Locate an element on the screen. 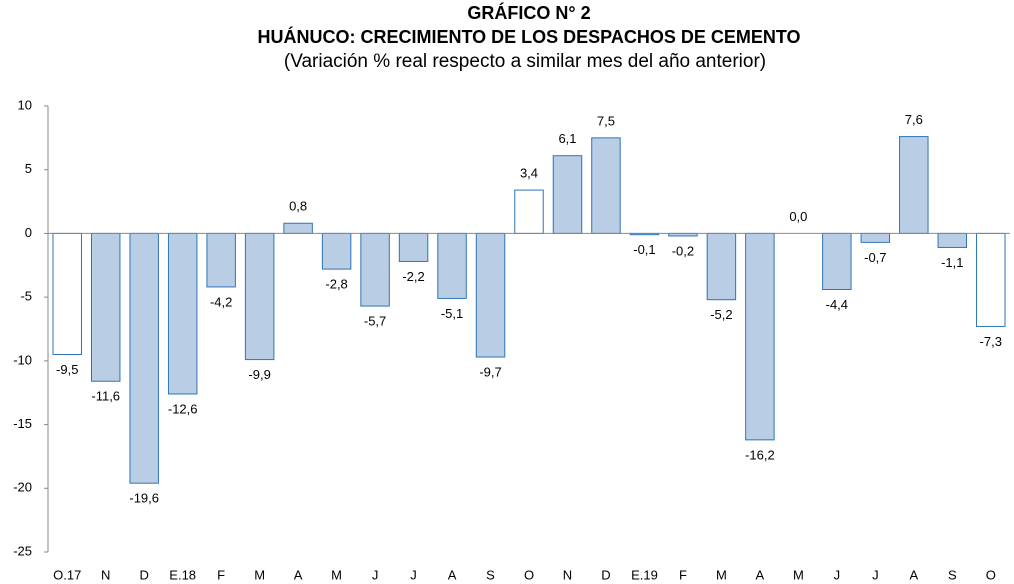 The image size is (1014, 584). value-label: 0,0 is located at coordinates (798, 216).